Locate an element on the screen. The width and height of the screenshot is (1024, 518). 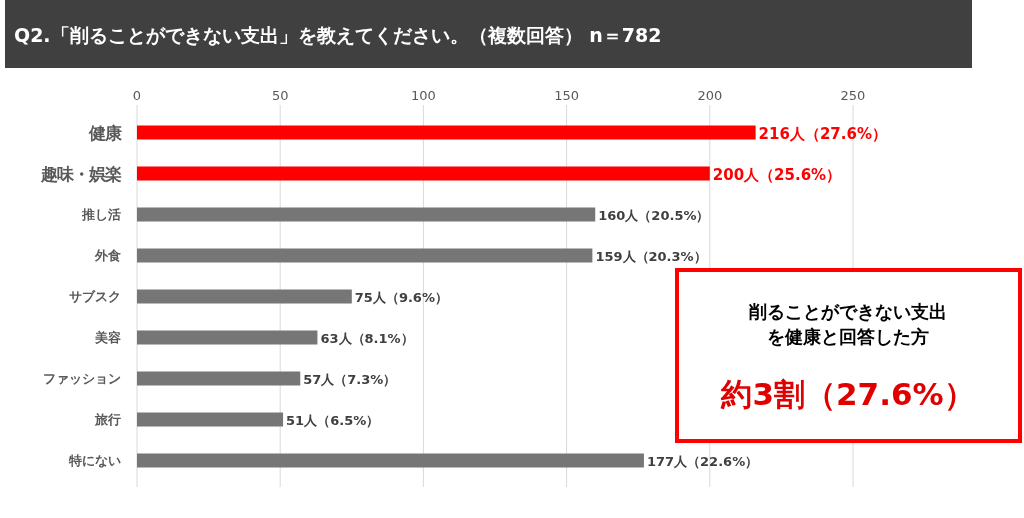
x-tick-label: 50 is located at coordinates (280, 95).